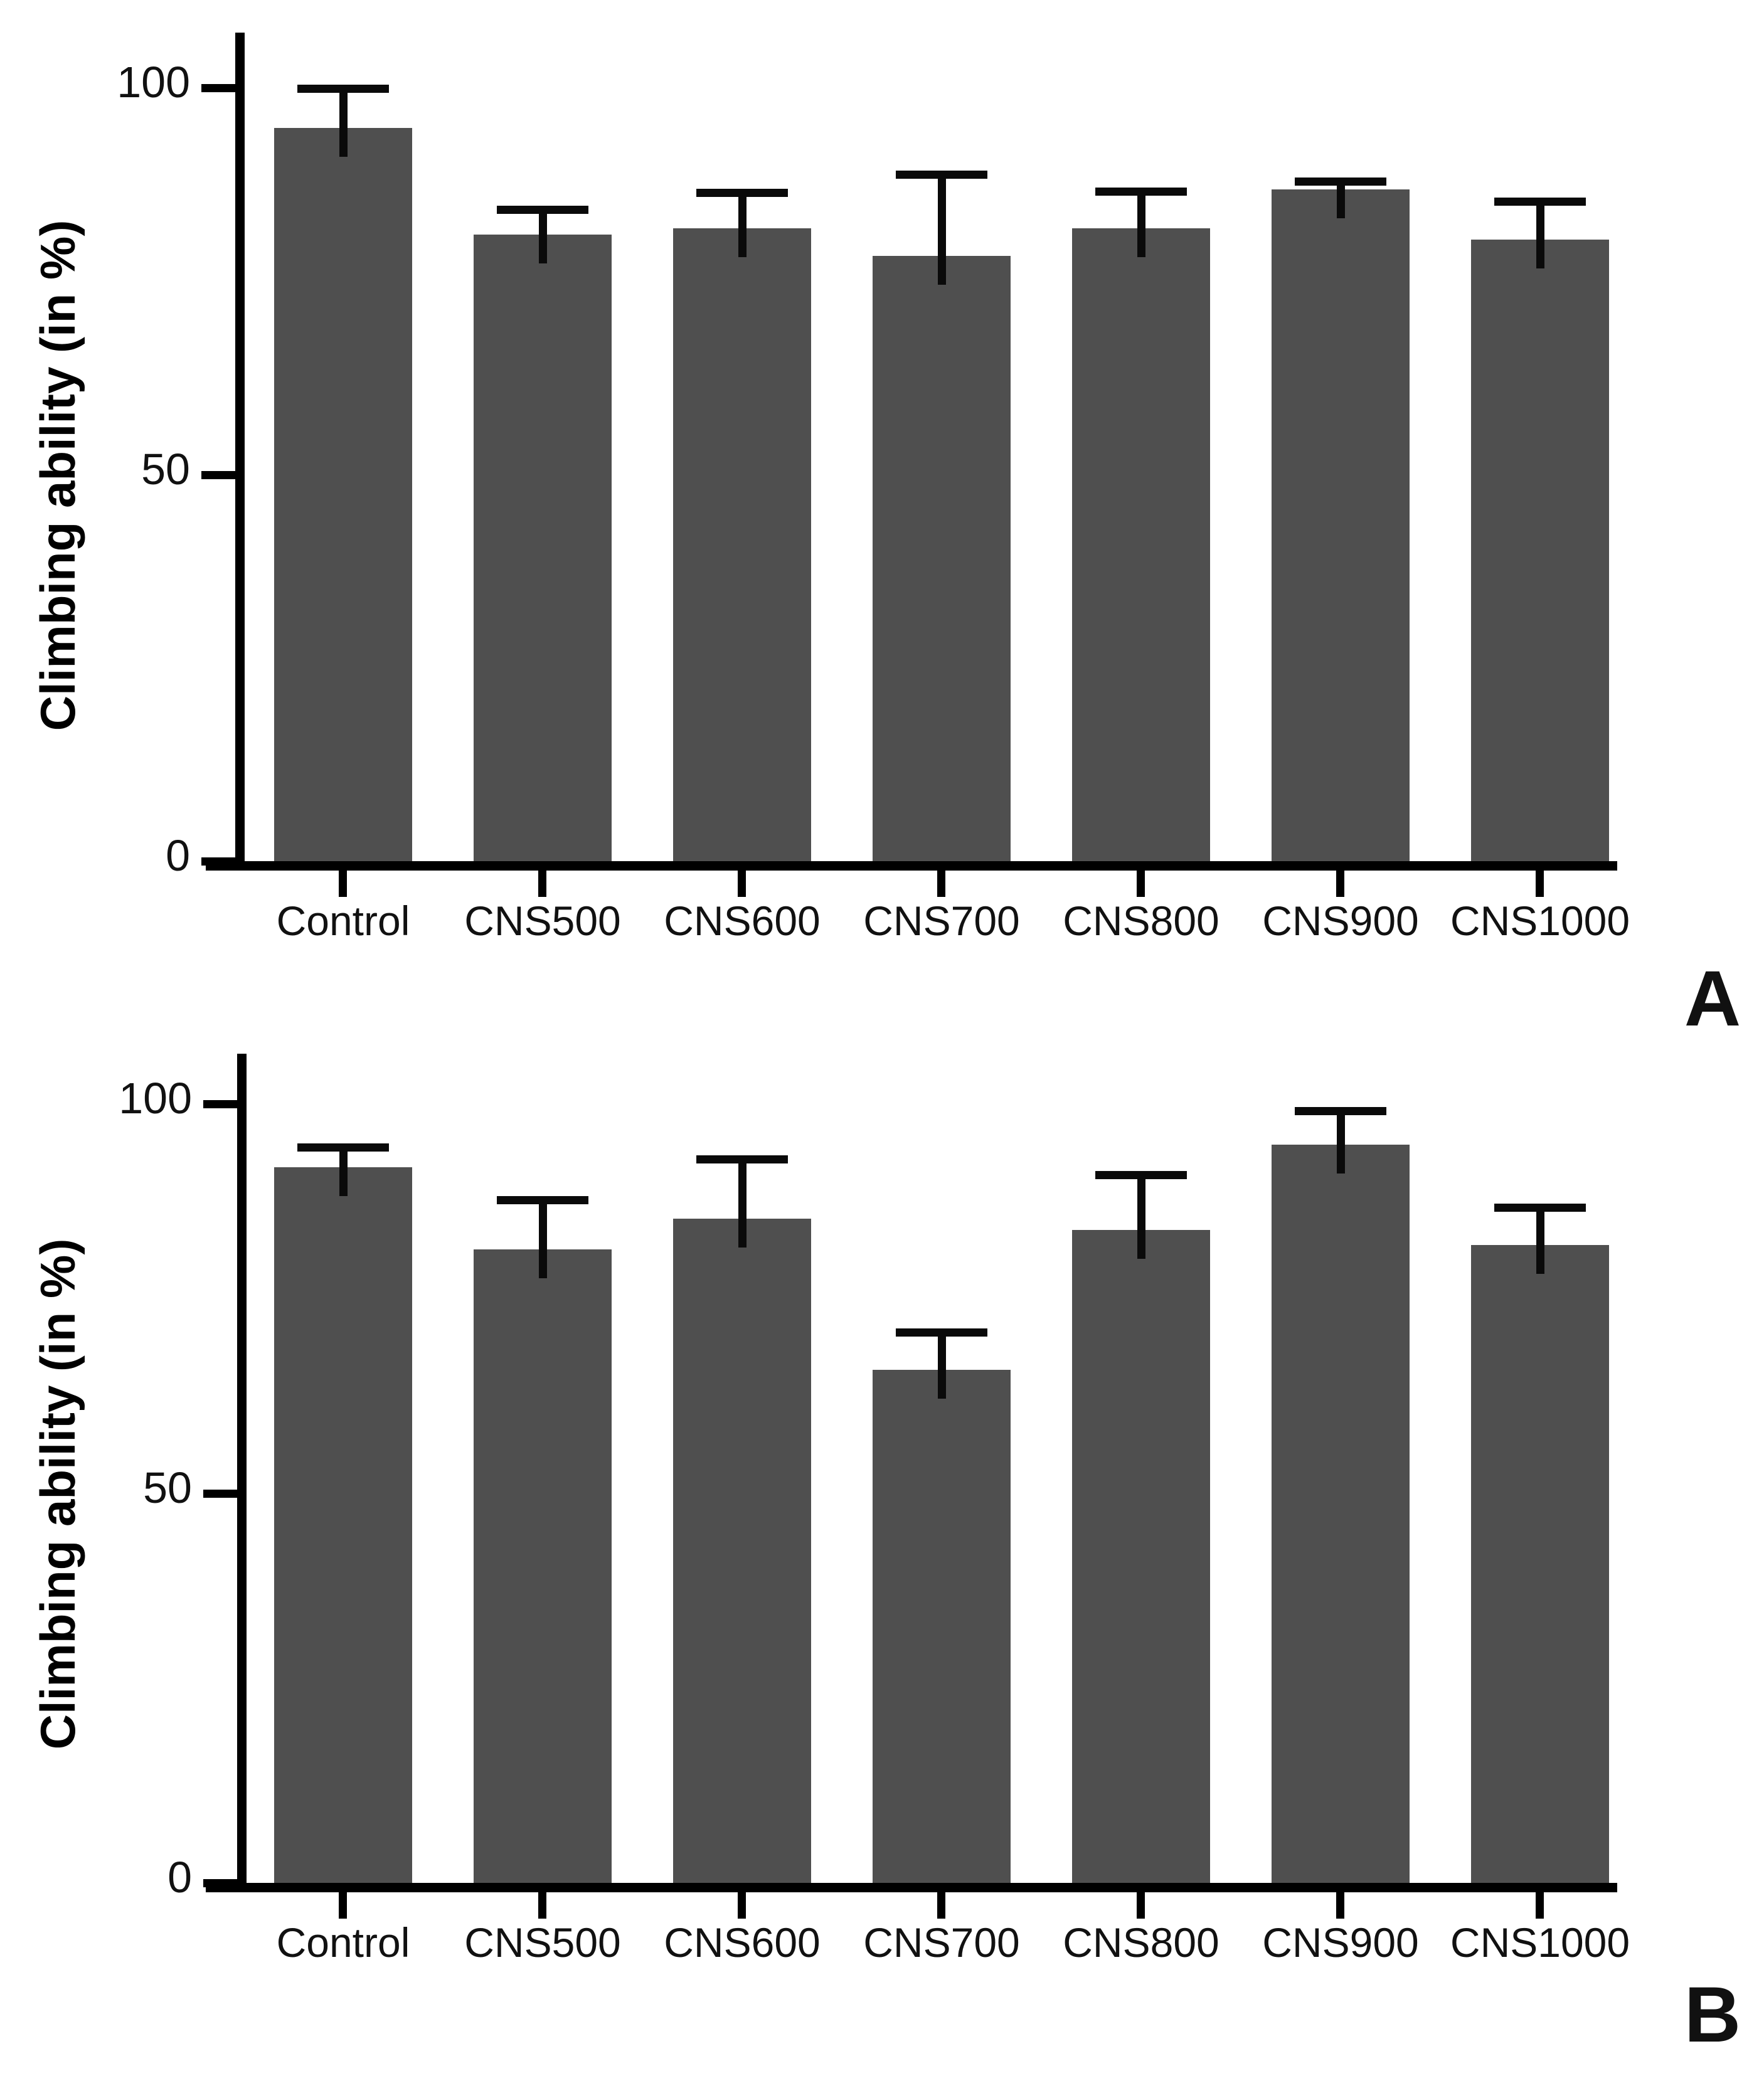 The height and width of the screenshot is (2093, 1764). Describe the element at coordinates (1712, 2015) in the screenshot. I see `panel-letter-b: B` at that location.